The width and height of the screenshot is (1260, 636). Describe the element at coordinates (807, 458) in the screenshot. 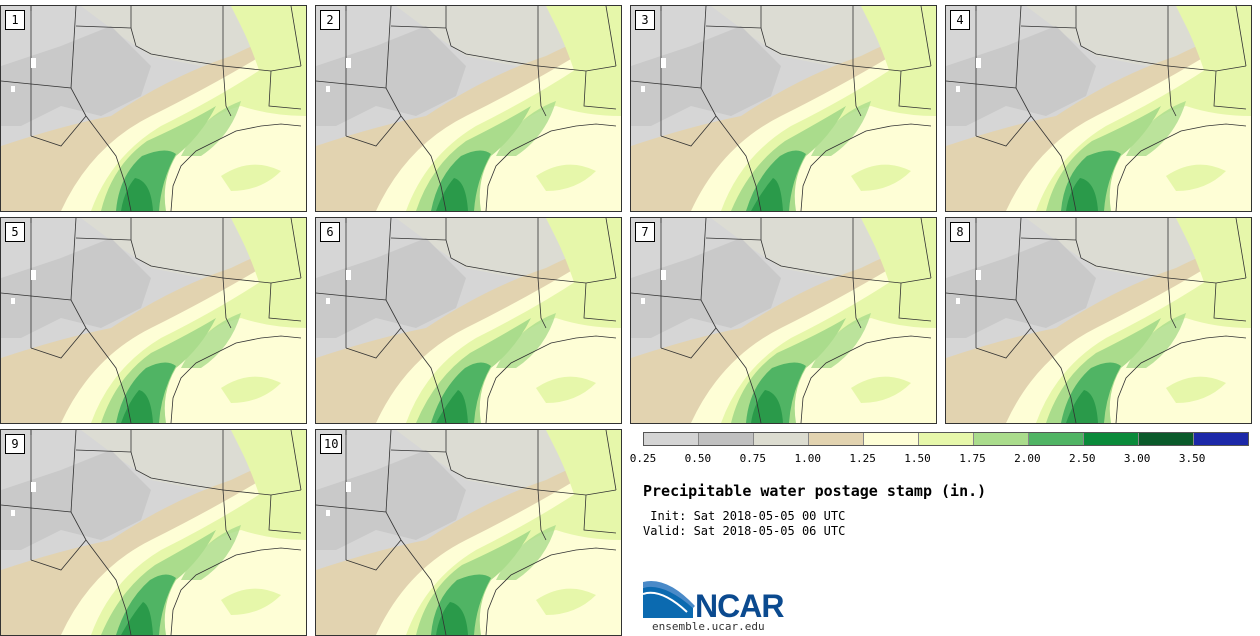

I see `colorbar-tick-label: 1.00` at that location.